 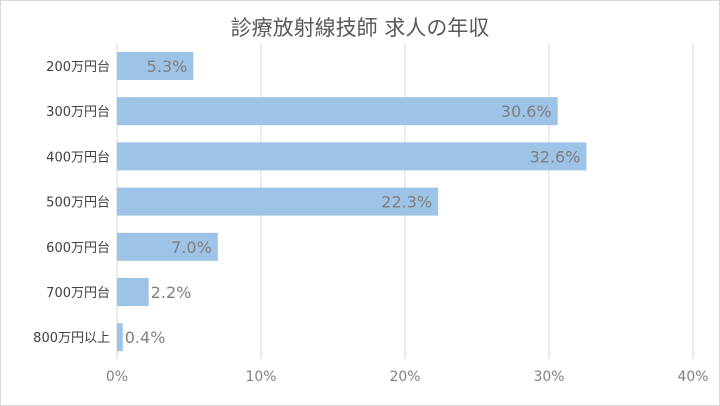 What do you see at coordinates (167, 66) in the screenshot?
I see `data-label: 5.3%` at bounding box center [167, 66].